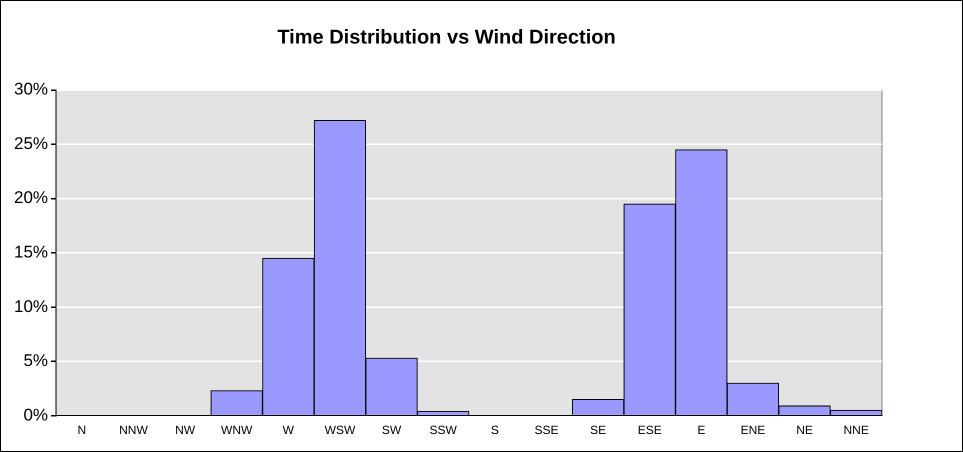 The height and width of the screenshot is (452, 963). Describe the element at coordinates (31, 143) in the screenshot. I see `y-tick-label: 25%` at that location.